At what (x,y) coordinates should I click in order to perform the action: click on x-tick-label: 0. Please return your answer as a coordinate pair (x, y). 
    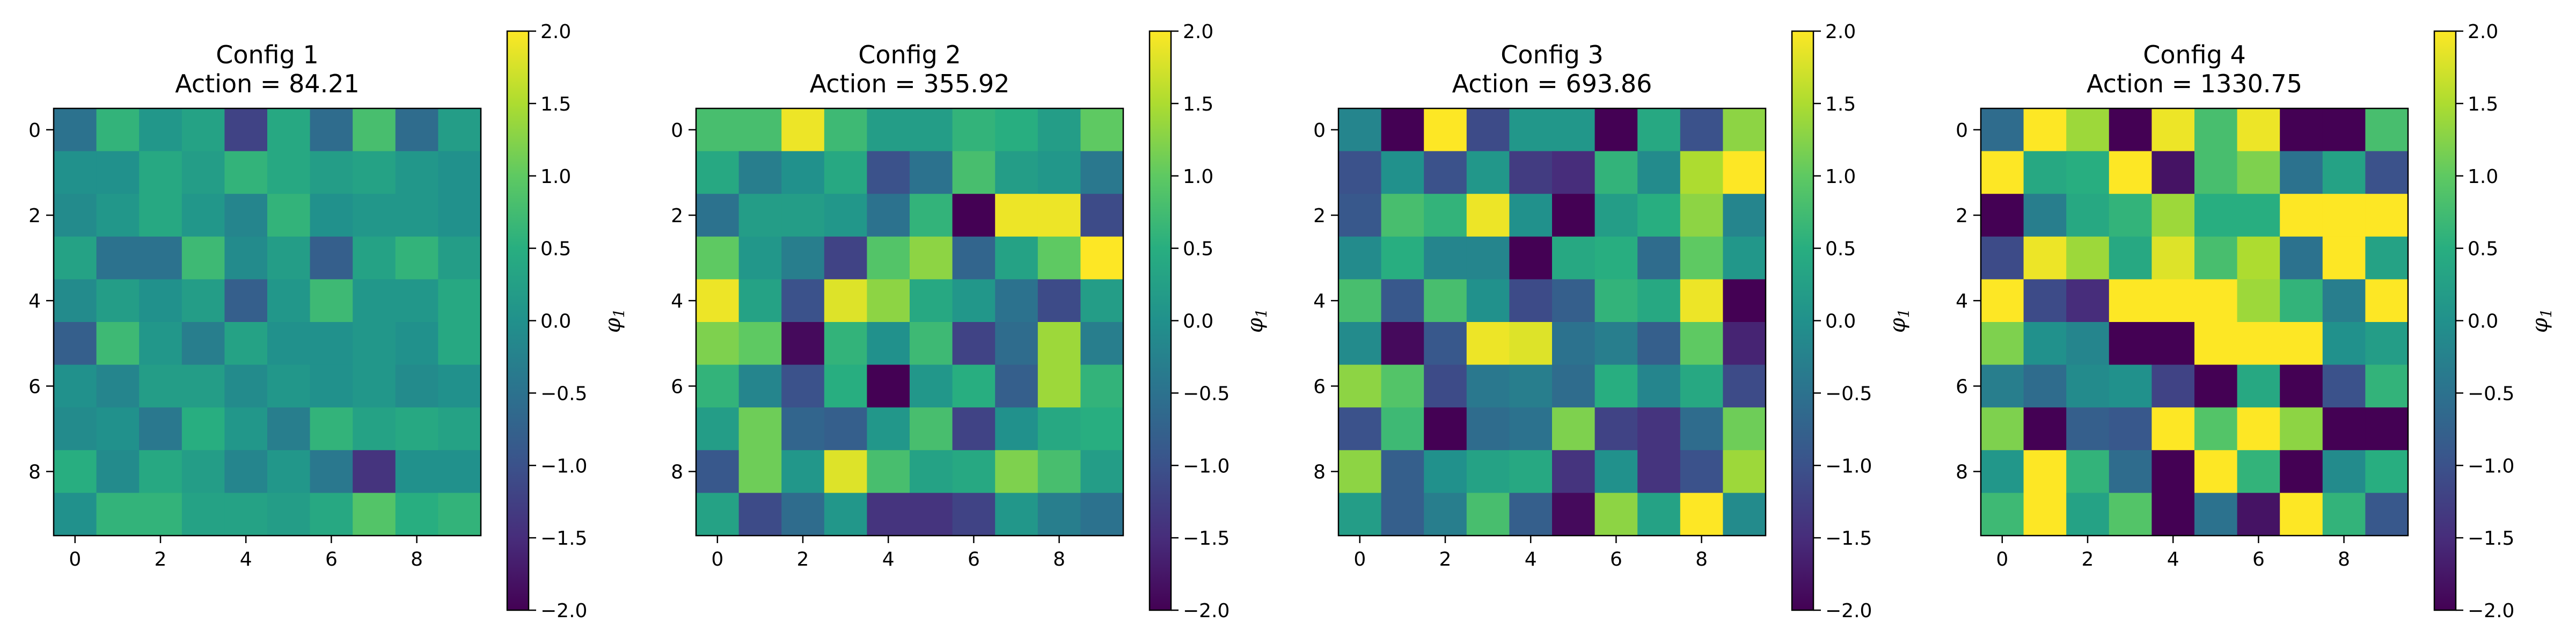
    Looking at the image, I should click on (2002, 559).